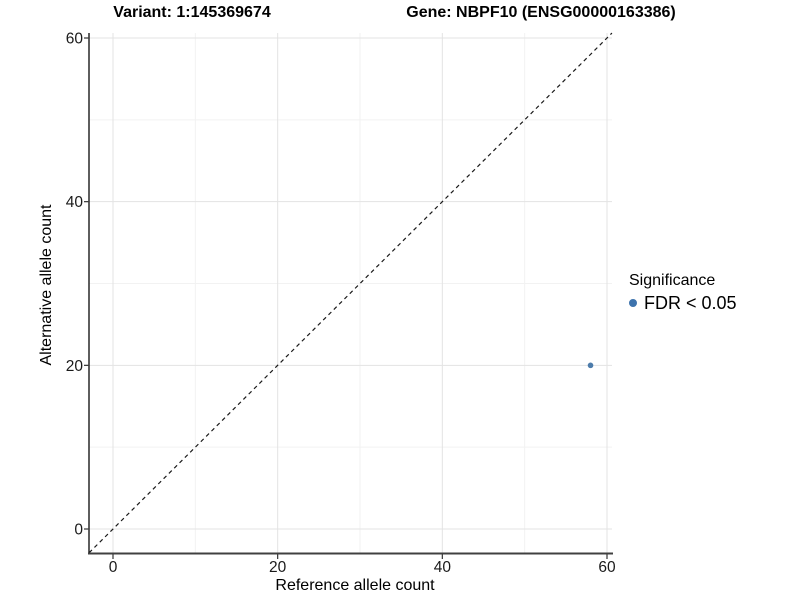 This screenshot has width=800, height=600. What do you see at coordinates (75, 366) in the screenshot?
I see `y-tick-label: 20` at bounding box center [75, 366].